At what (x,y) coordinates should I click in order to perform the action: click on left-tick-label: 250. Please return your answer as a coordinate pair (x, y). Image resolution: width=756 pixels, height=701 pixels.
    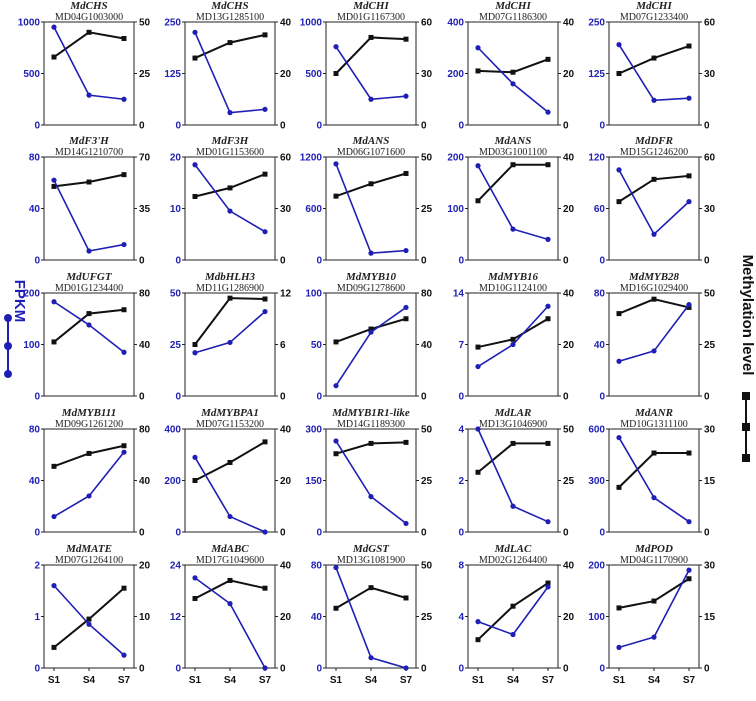
    Looking at the image, I should click on (596, 23).